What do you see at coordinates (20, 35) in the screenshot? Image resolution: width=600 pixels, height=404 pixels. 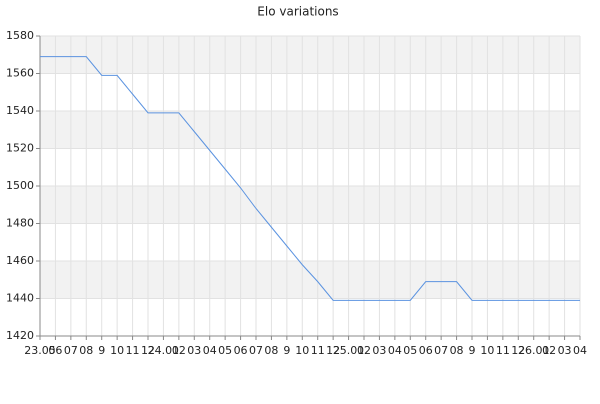 I see `y-tick-label: 1580` at bounding box center [20, 35].